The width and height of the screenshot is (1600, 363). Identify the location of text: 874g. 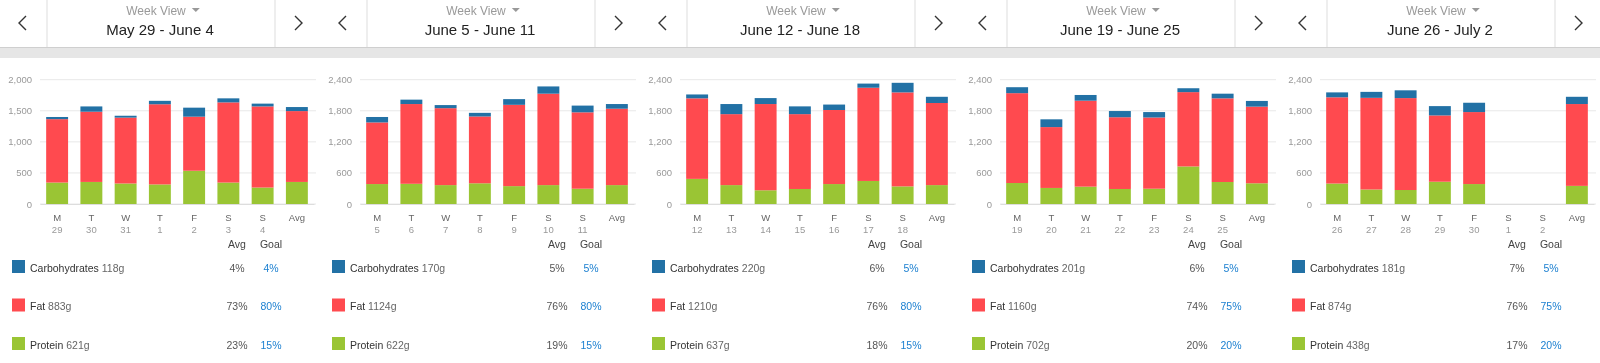
(1338, 306).